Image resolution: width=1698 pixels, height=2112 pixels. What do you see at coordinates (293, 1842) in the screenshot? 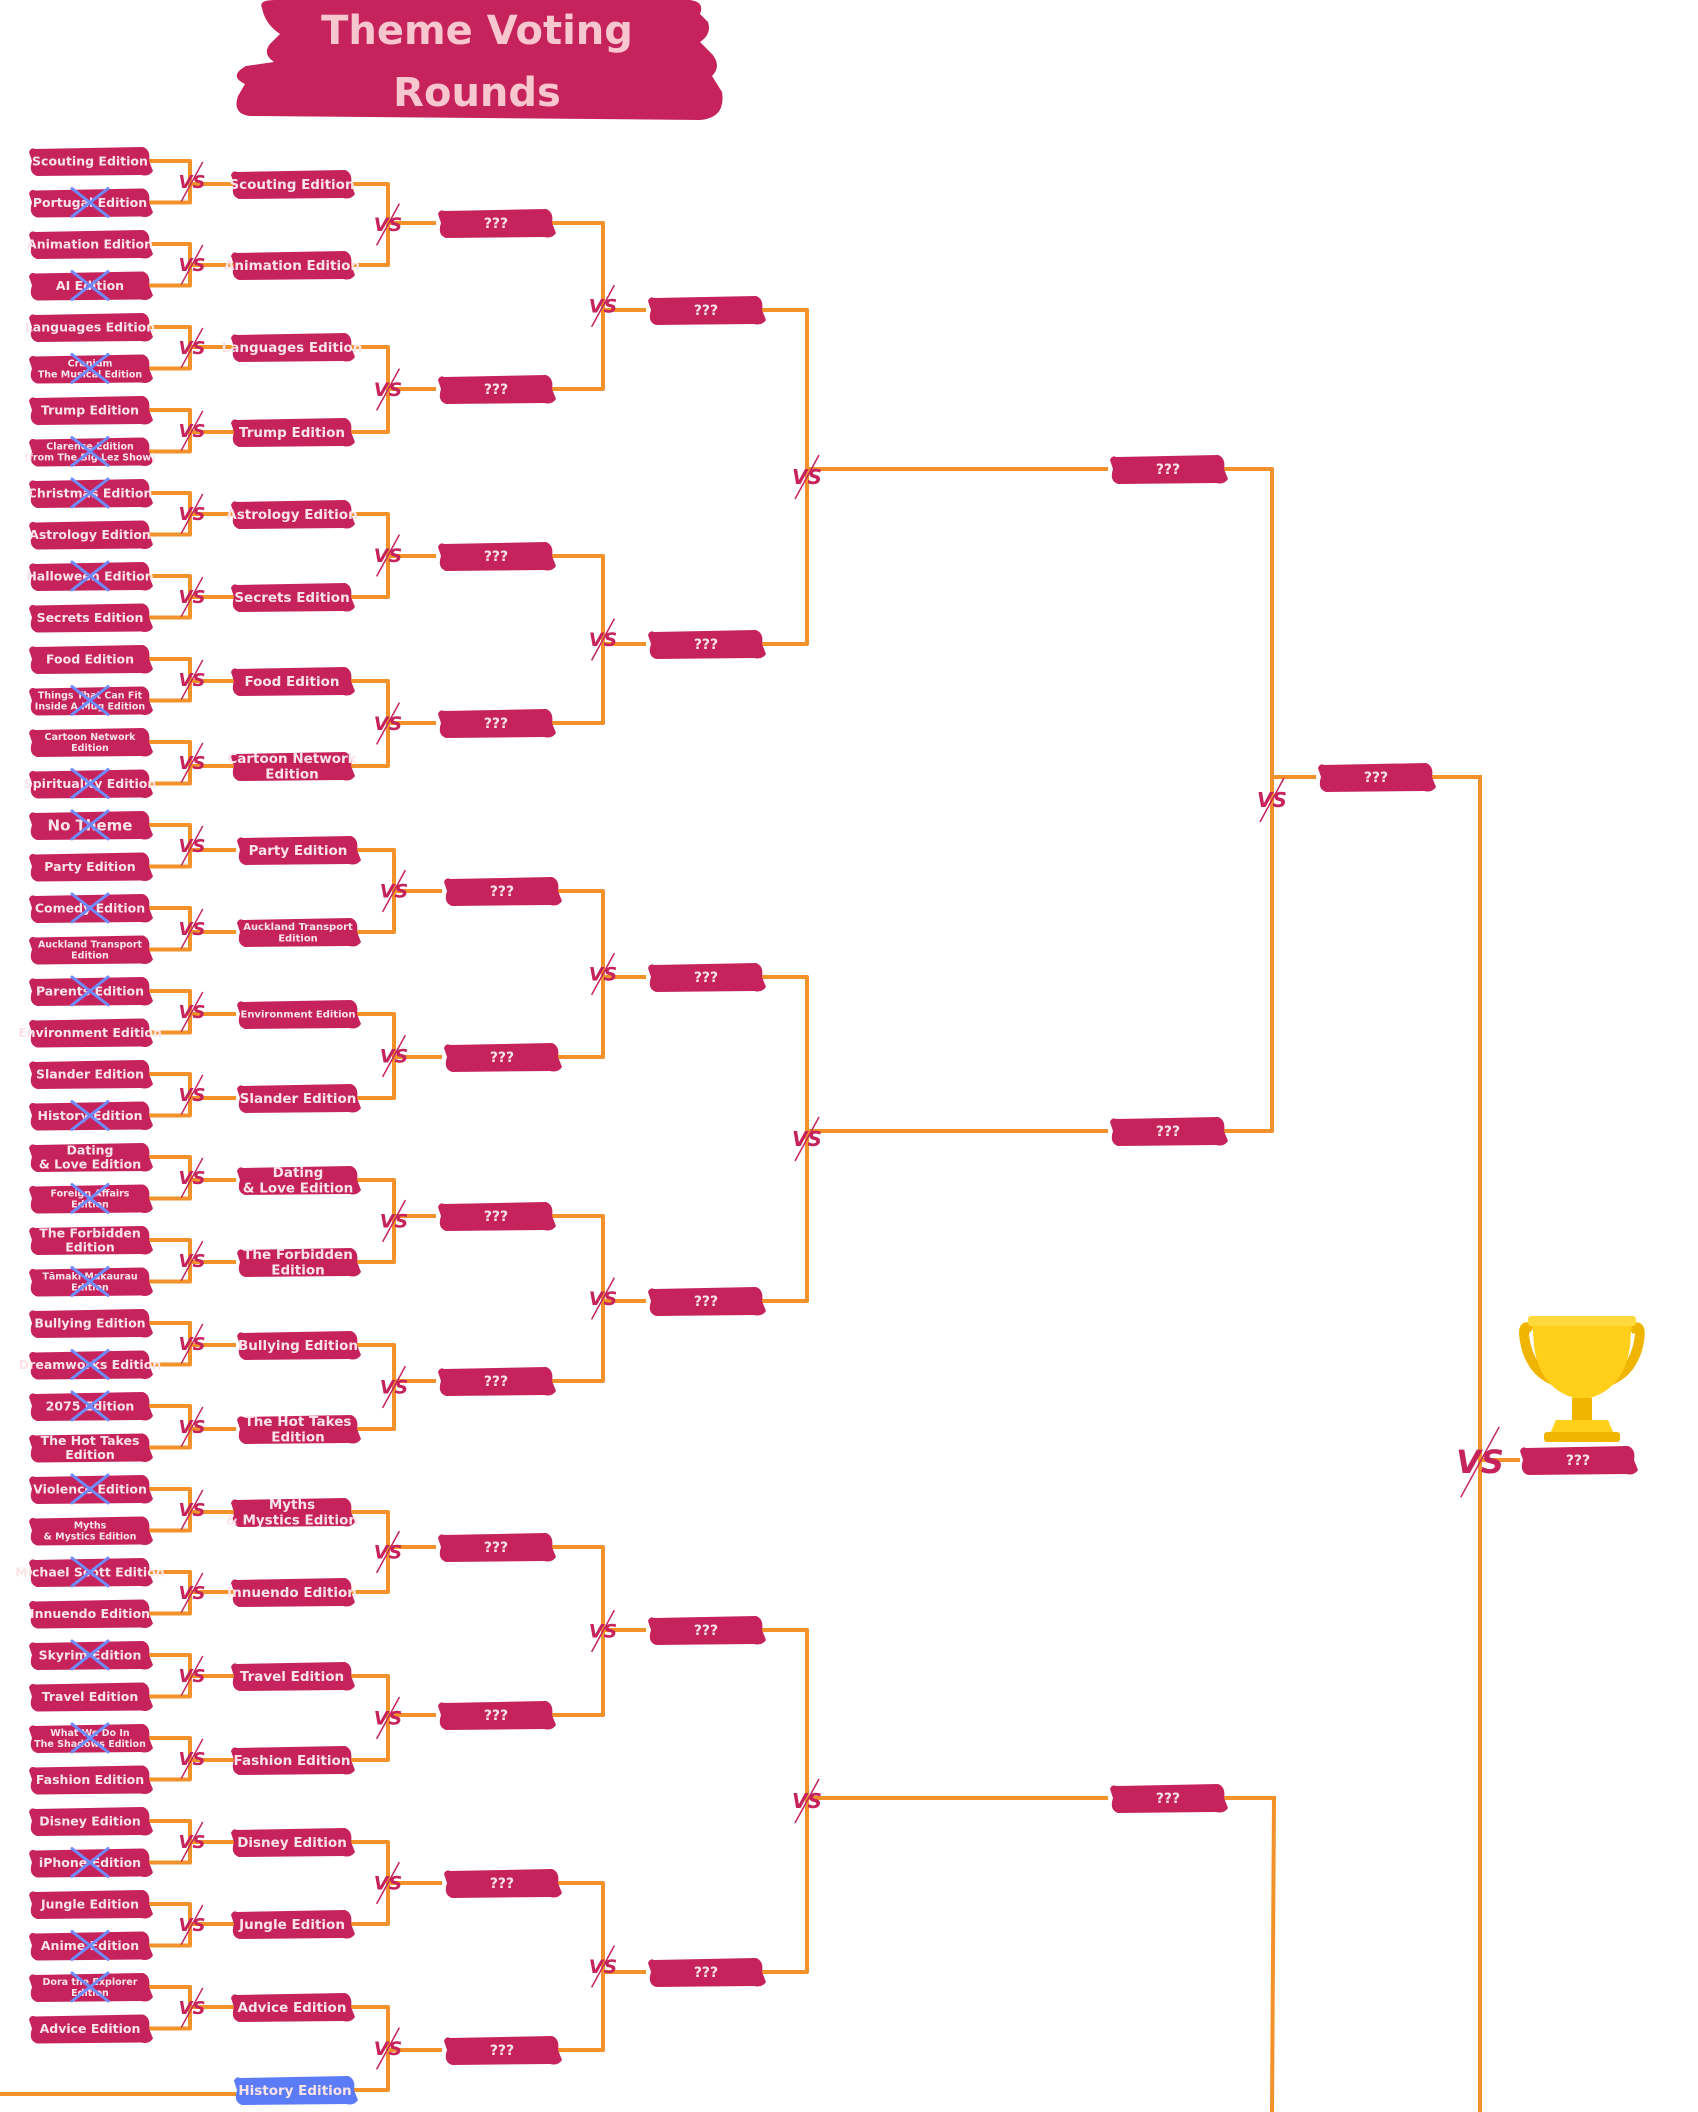
I see `round2-entry-20: Disney Edition` at bounding box center [293, 1842].